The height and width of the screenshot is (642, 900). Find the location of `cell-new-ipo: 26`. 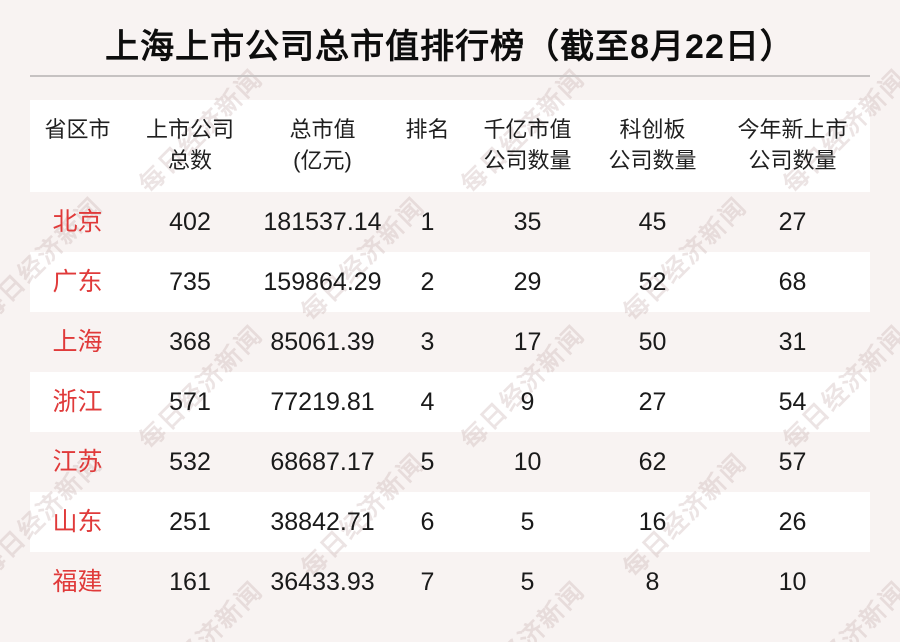

cell-new-ipo: 26 is located at coordinates (792, 522).